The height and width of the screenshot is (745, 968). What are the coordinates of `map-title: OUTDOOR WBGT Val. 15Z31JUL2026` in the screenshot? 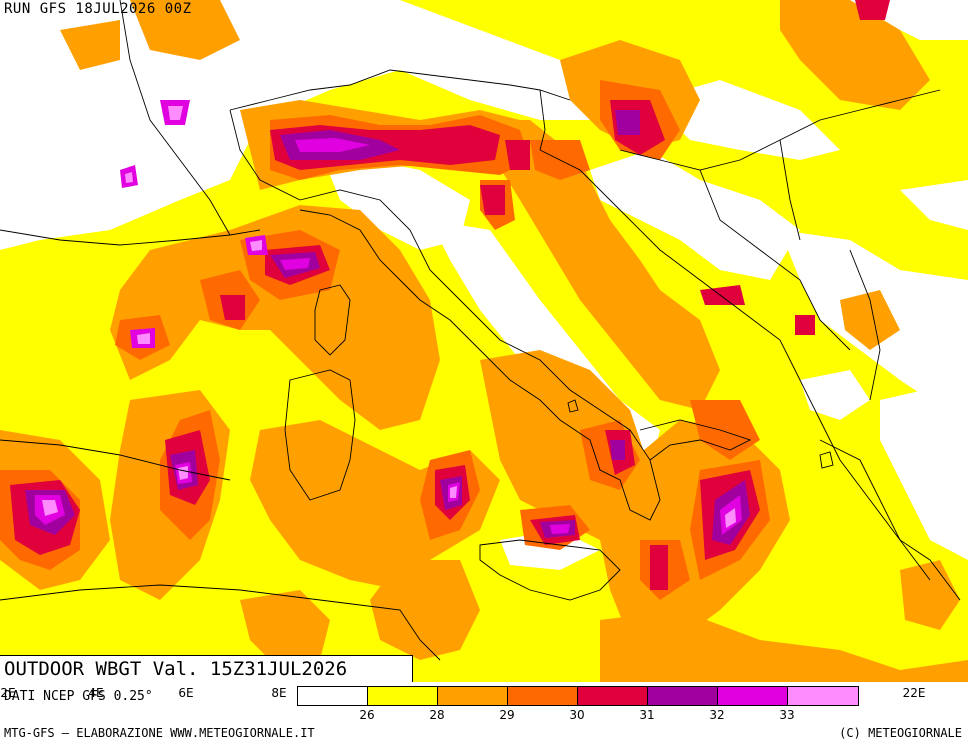 It's located at (176, 669).